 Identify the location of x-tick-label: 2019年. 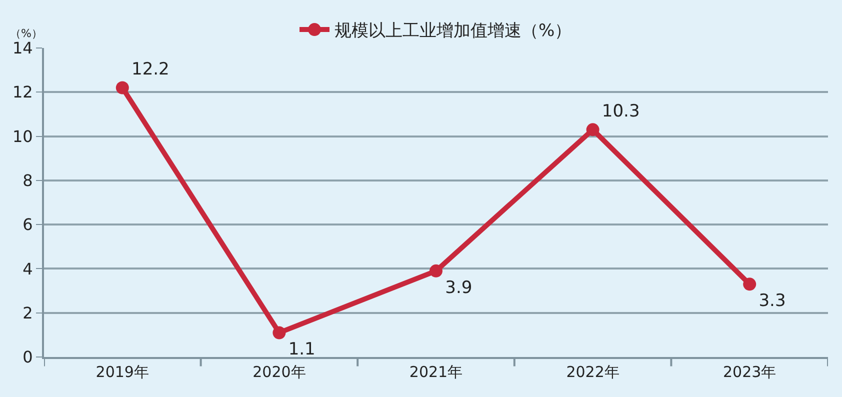
(122, 372).